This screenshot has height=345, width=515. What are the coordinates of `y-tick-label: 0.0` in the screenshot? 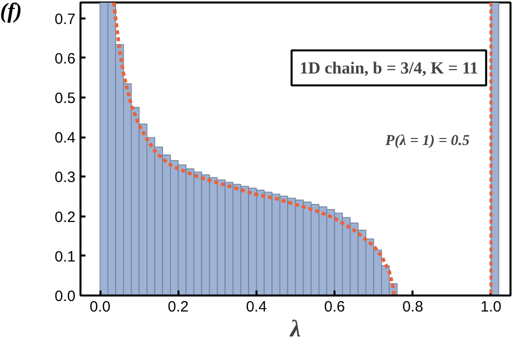 It's located at (65, 296).